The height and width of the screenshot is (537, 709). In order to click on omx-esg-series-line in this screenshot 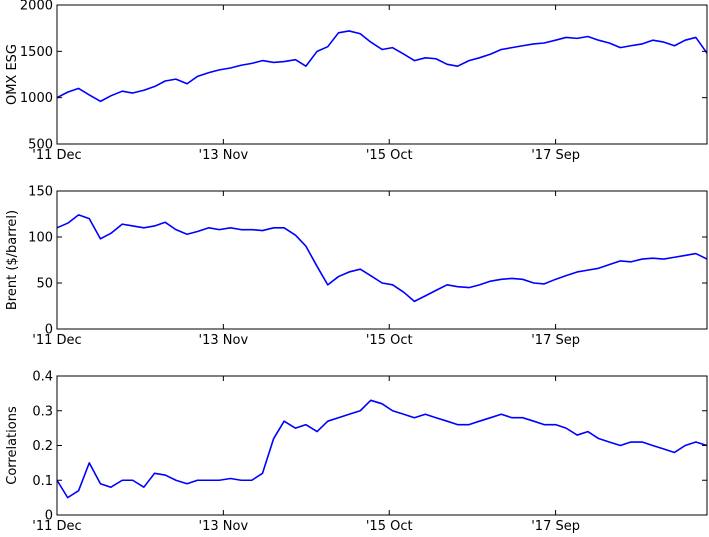, I will do `click(382, 66)`.